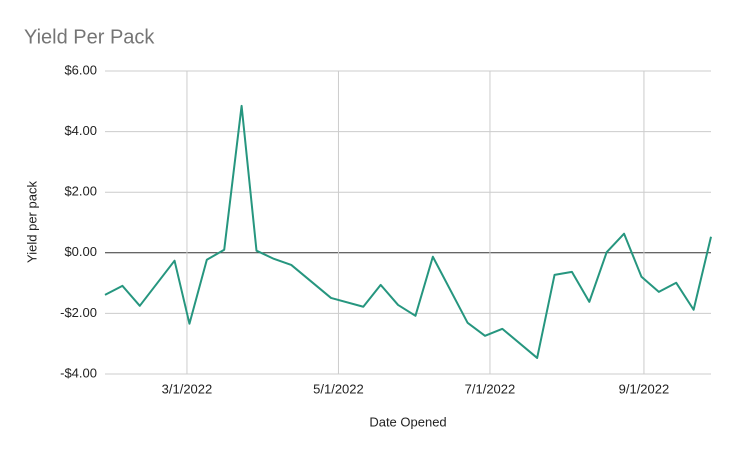 Image resolution: width=734 pixels, height=453 pixels. I want to click on x-tick-label: 3/1/2022, so click(187, 388).